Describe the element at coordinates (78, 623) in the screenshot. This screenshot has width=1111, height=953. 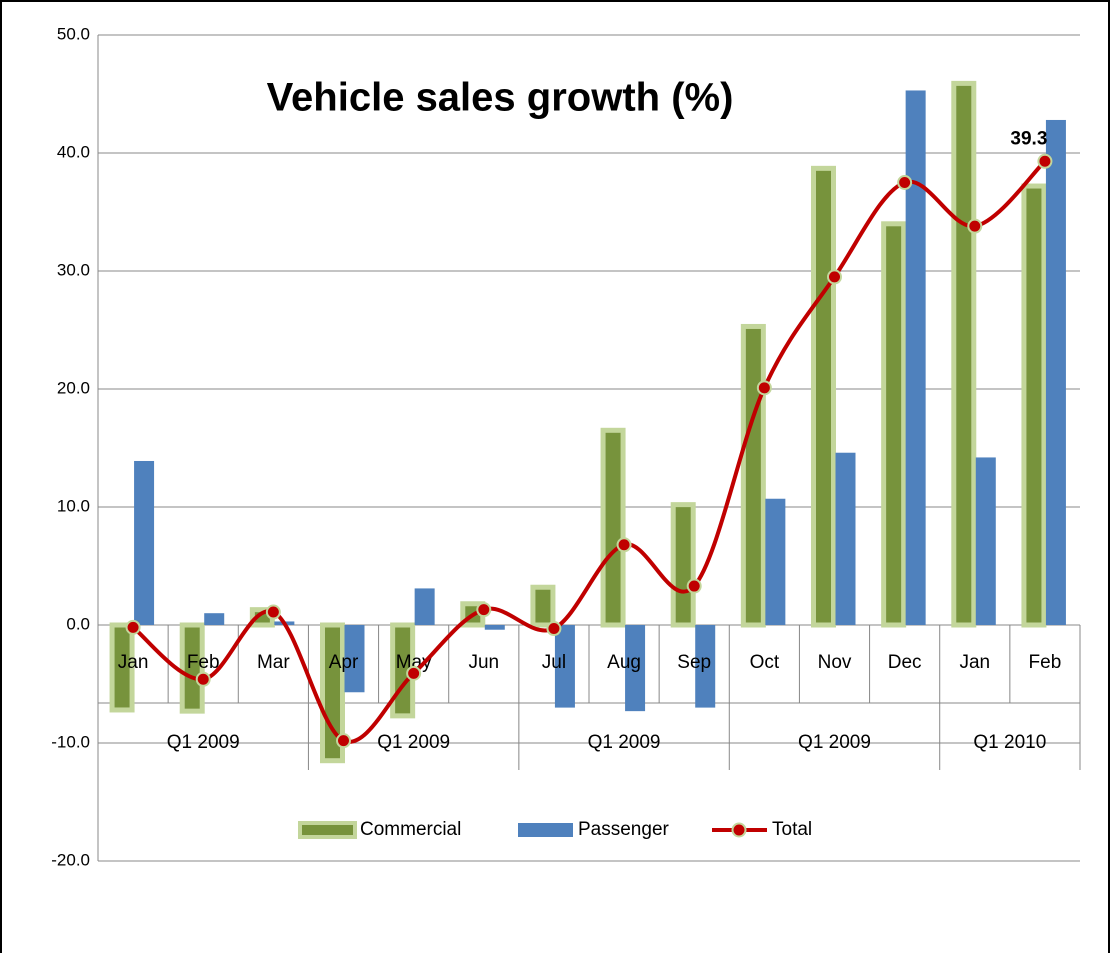
I see `y-tick-label: 0.0` at that location.